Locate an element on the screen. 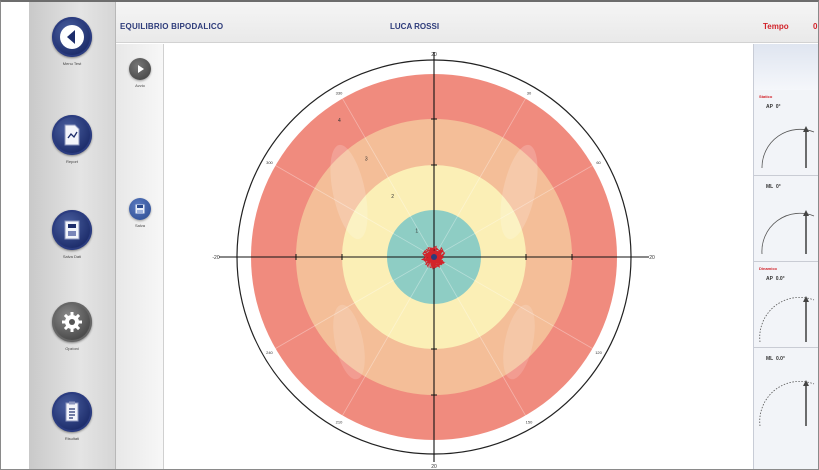 This screenshot has height=470, width=819. axis-label-top: 20 is located at coordinates (434, 55).